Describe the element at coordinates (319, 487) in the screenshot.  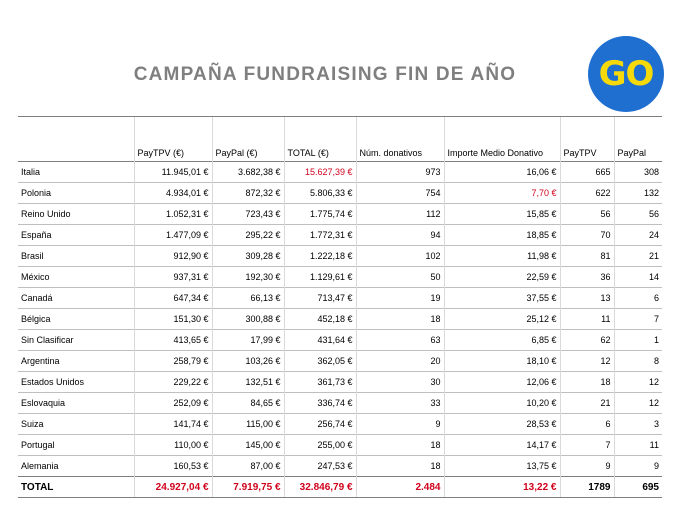
I see `total-value-cell: 32.846,79 €` at that location.